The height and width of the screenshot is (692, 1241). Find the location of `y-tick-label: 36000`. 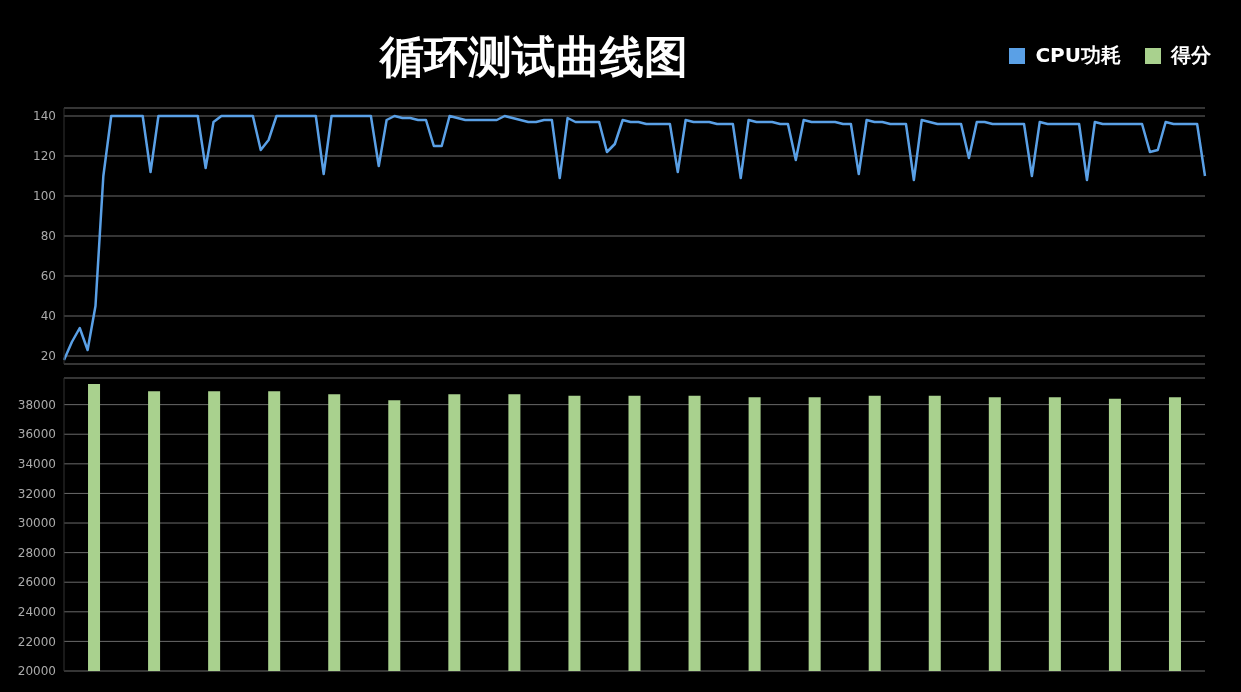

y-tick-label: 36000 is located at coordinates (36, 434).